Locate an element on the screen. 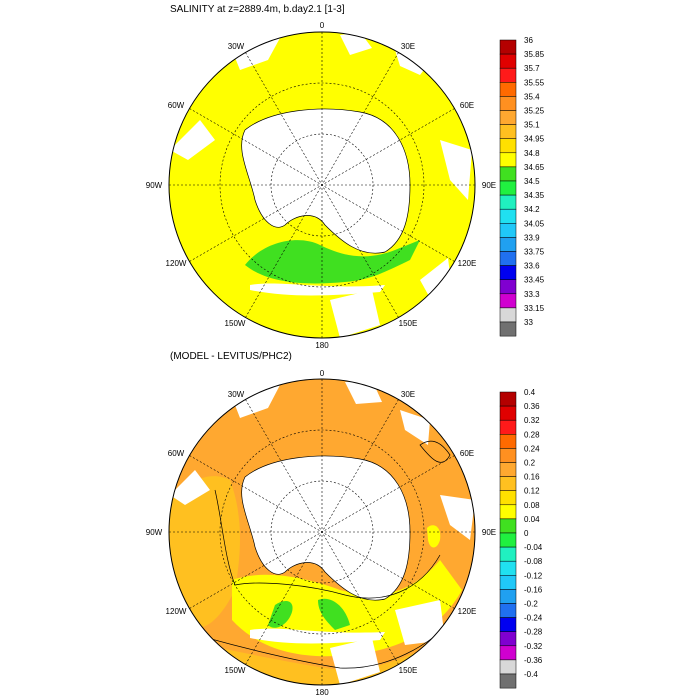  colorbar-label: -0.2 is located at coordinates (531, 604).